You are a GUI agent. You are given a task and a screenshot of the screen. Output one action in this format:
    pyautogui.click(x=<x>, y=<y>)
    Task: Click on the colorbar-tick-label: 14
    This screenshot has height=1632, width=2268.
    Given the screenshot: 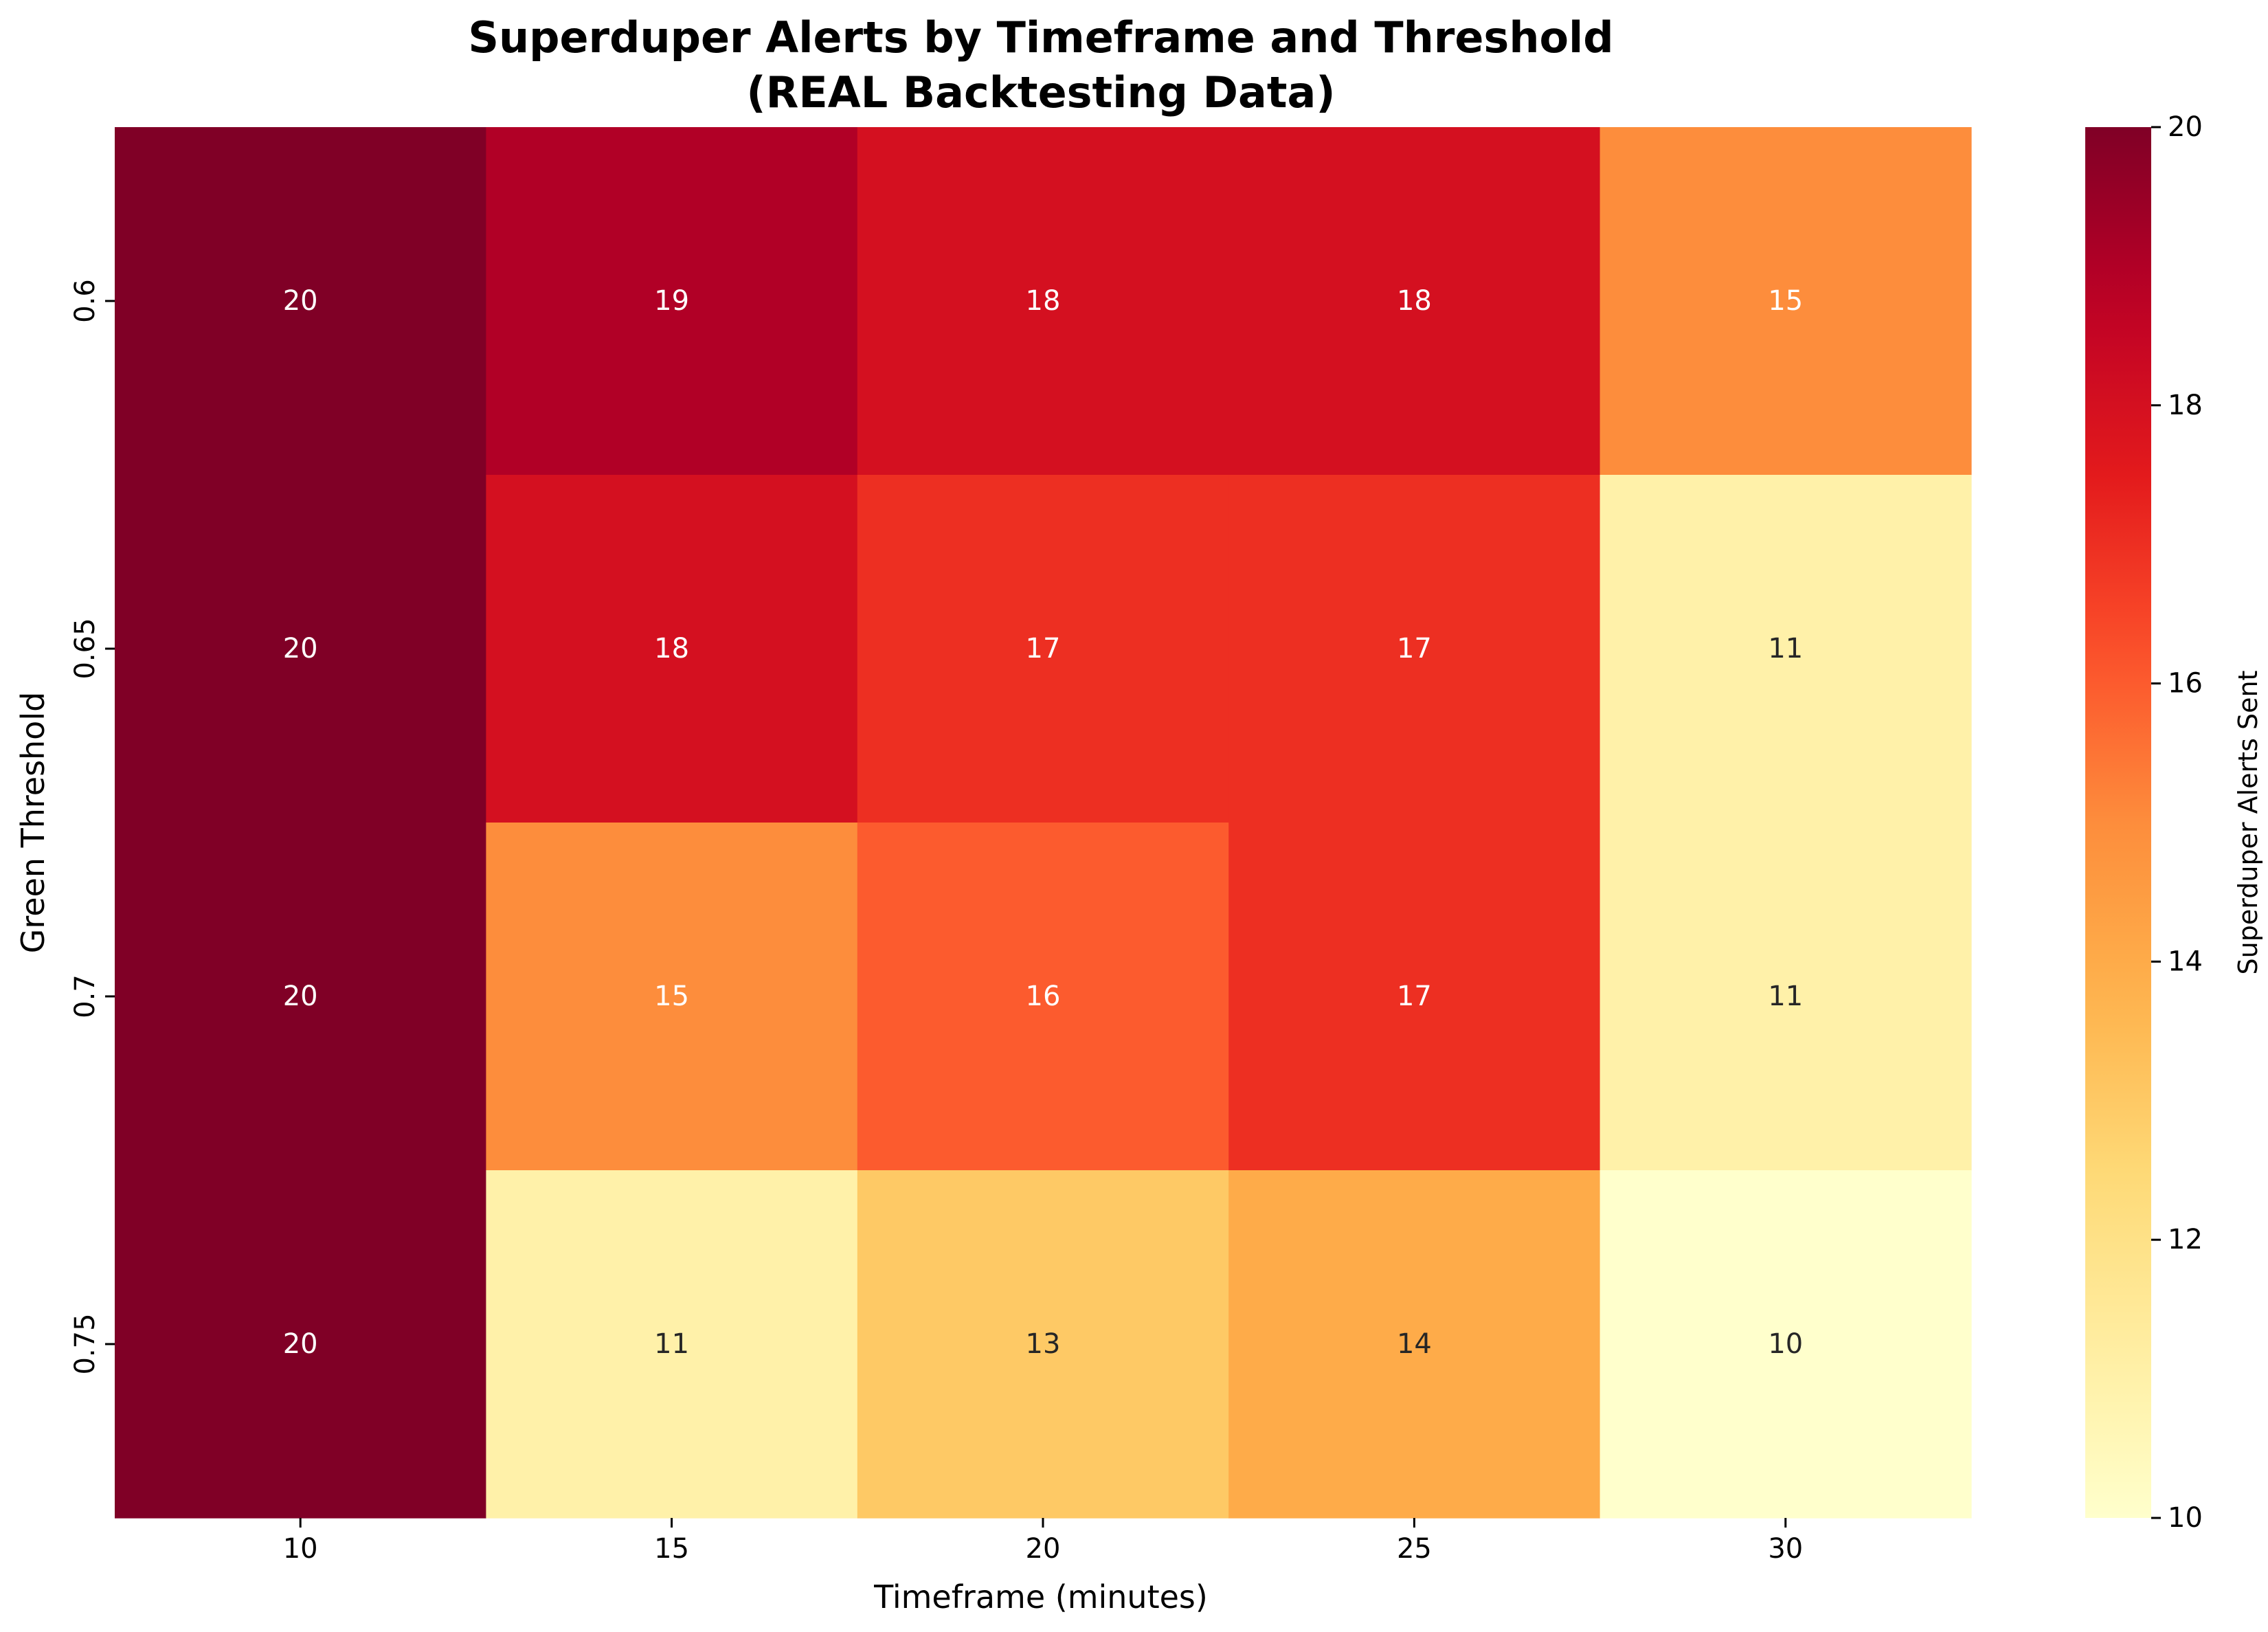 What is the action you would take?
    pyautogui.click(x=2185, y=961)
    